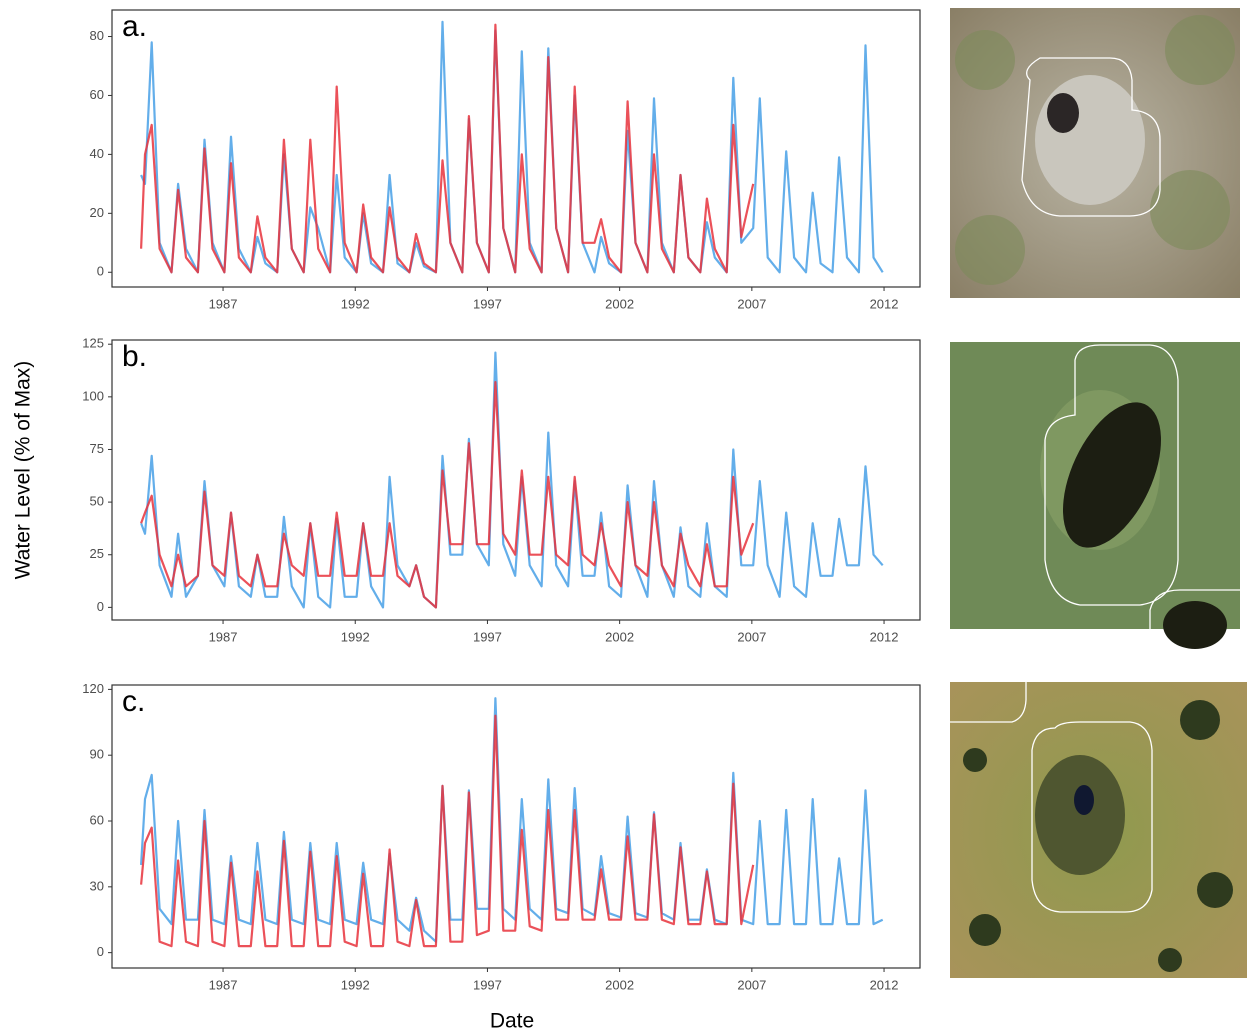 The width and height of the screenshot is (1247, 1036). Describe the element at coordinates (134, 26) in the screenshot. I see `panel-label: a.` at that location.